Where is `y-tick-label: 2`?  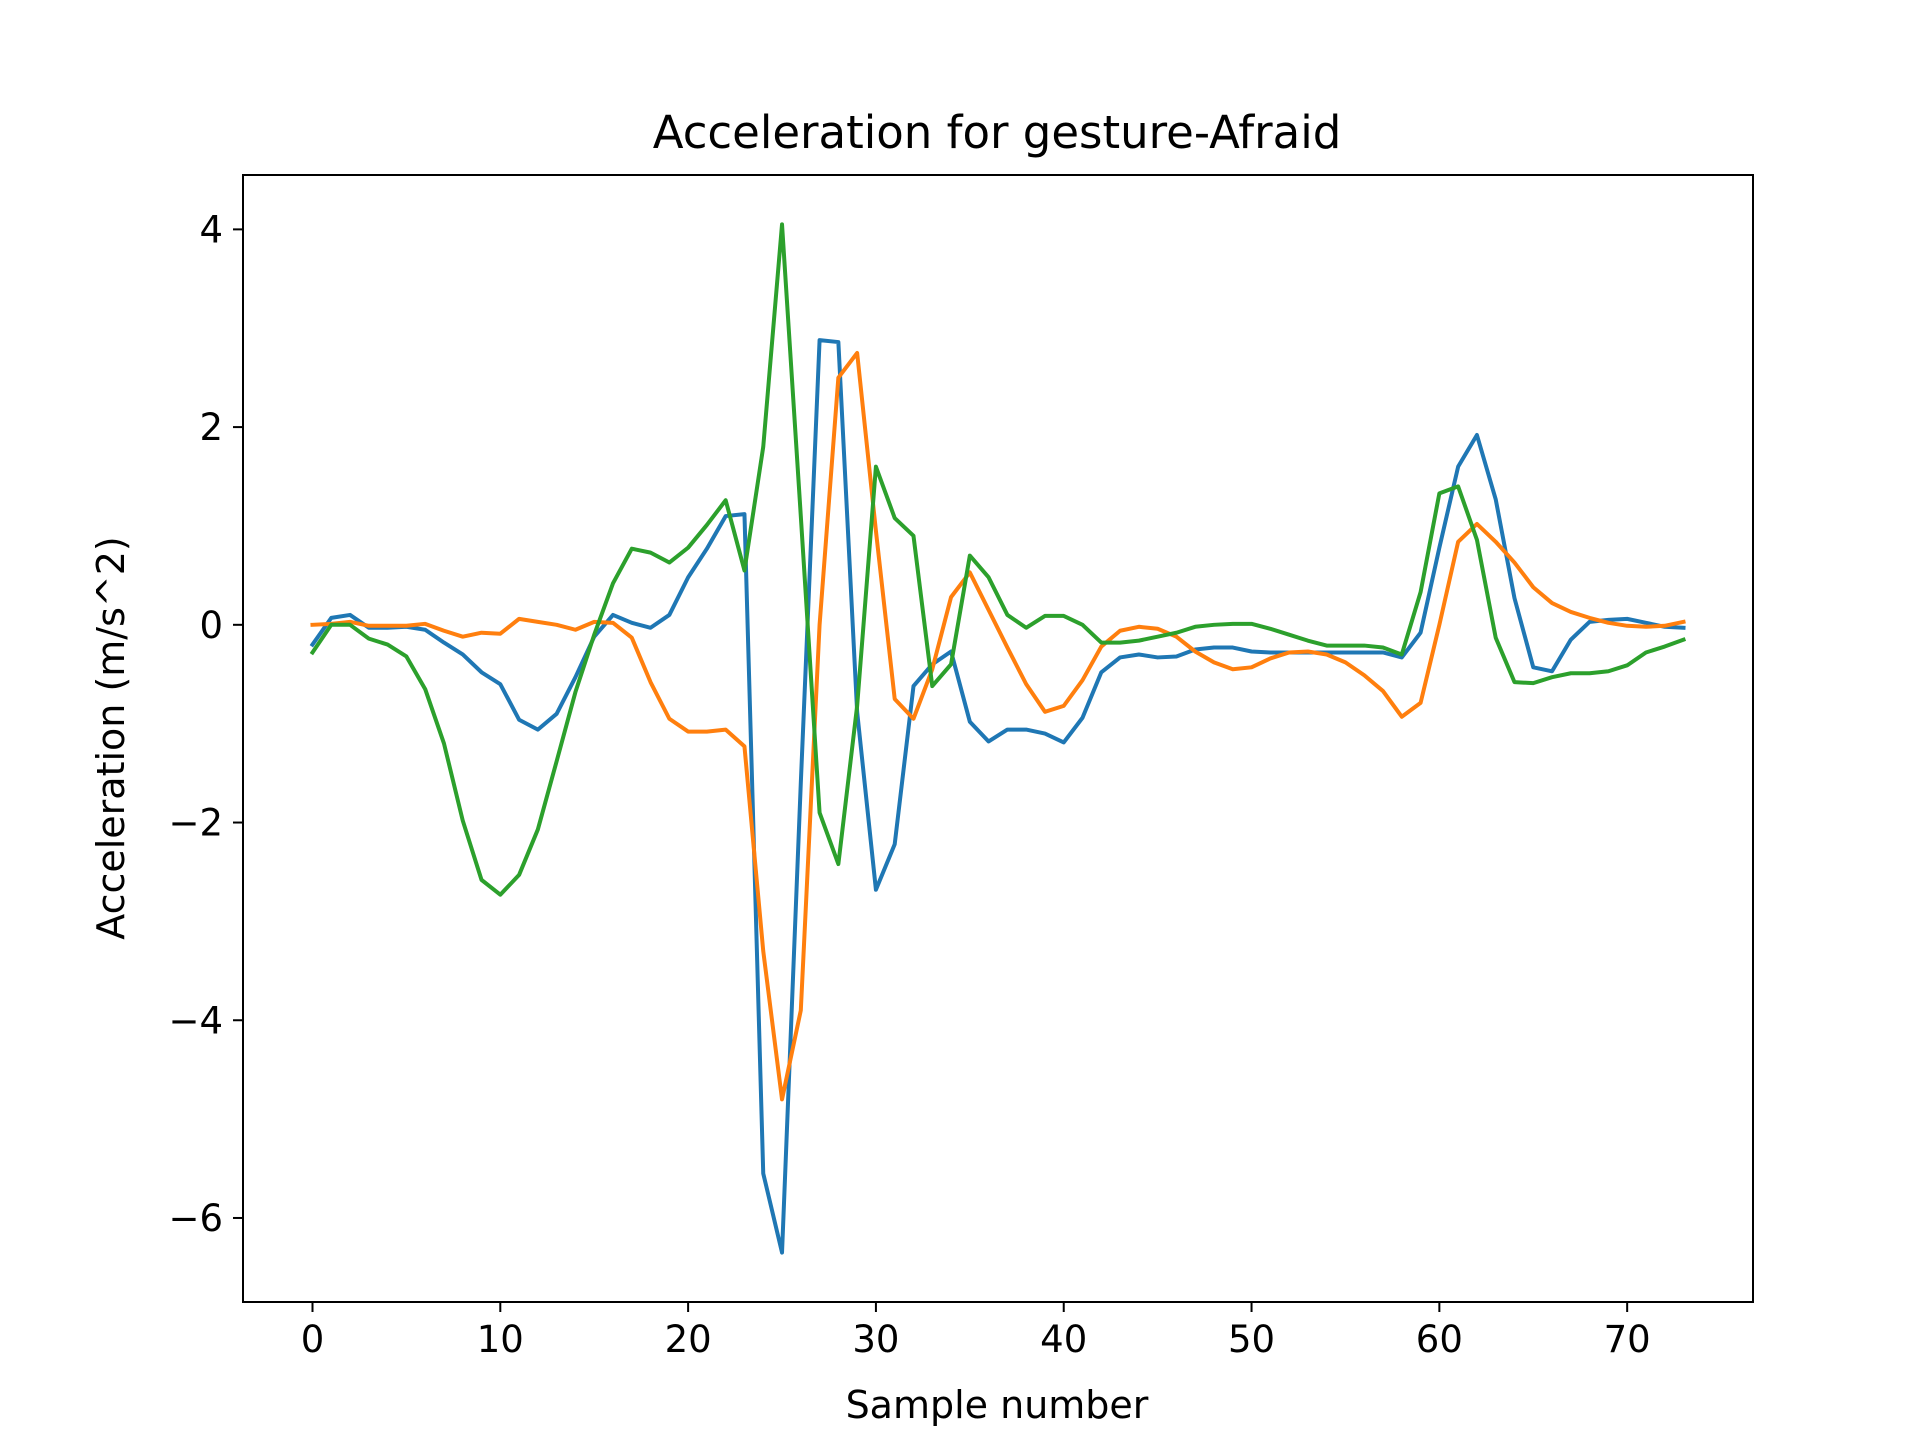 y-tick-label: 2 is located at coordinates (211, 427).